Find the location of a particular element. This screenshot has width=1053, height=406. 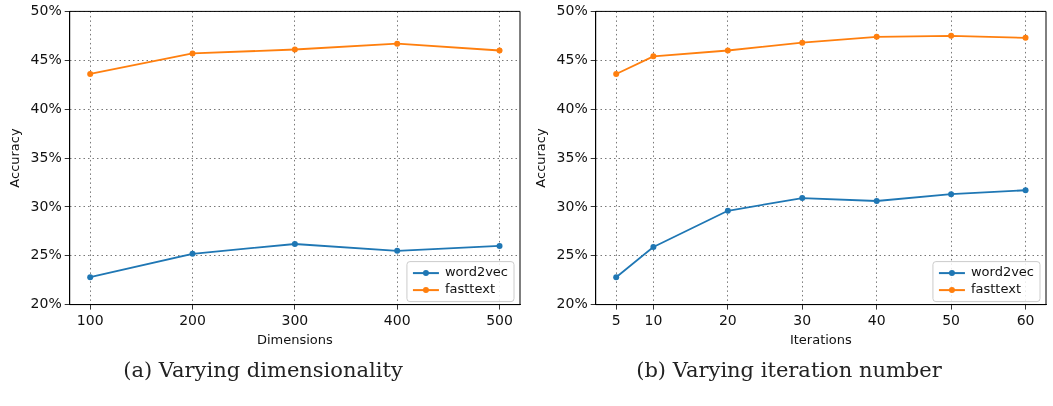

x-tick-label: 300 is located at coordinates (295, 319).